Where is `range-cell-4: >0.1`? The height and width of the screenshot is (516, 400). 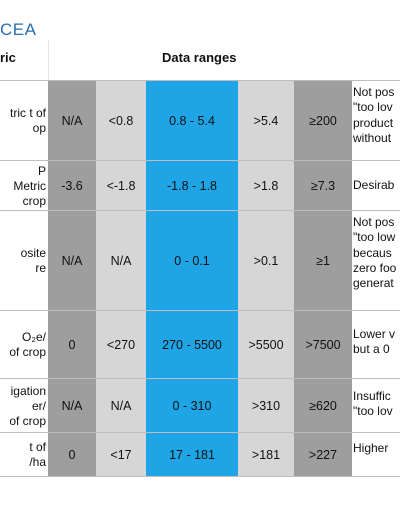
range-cell-4: >0.1 is located at coordinates (266, 261).